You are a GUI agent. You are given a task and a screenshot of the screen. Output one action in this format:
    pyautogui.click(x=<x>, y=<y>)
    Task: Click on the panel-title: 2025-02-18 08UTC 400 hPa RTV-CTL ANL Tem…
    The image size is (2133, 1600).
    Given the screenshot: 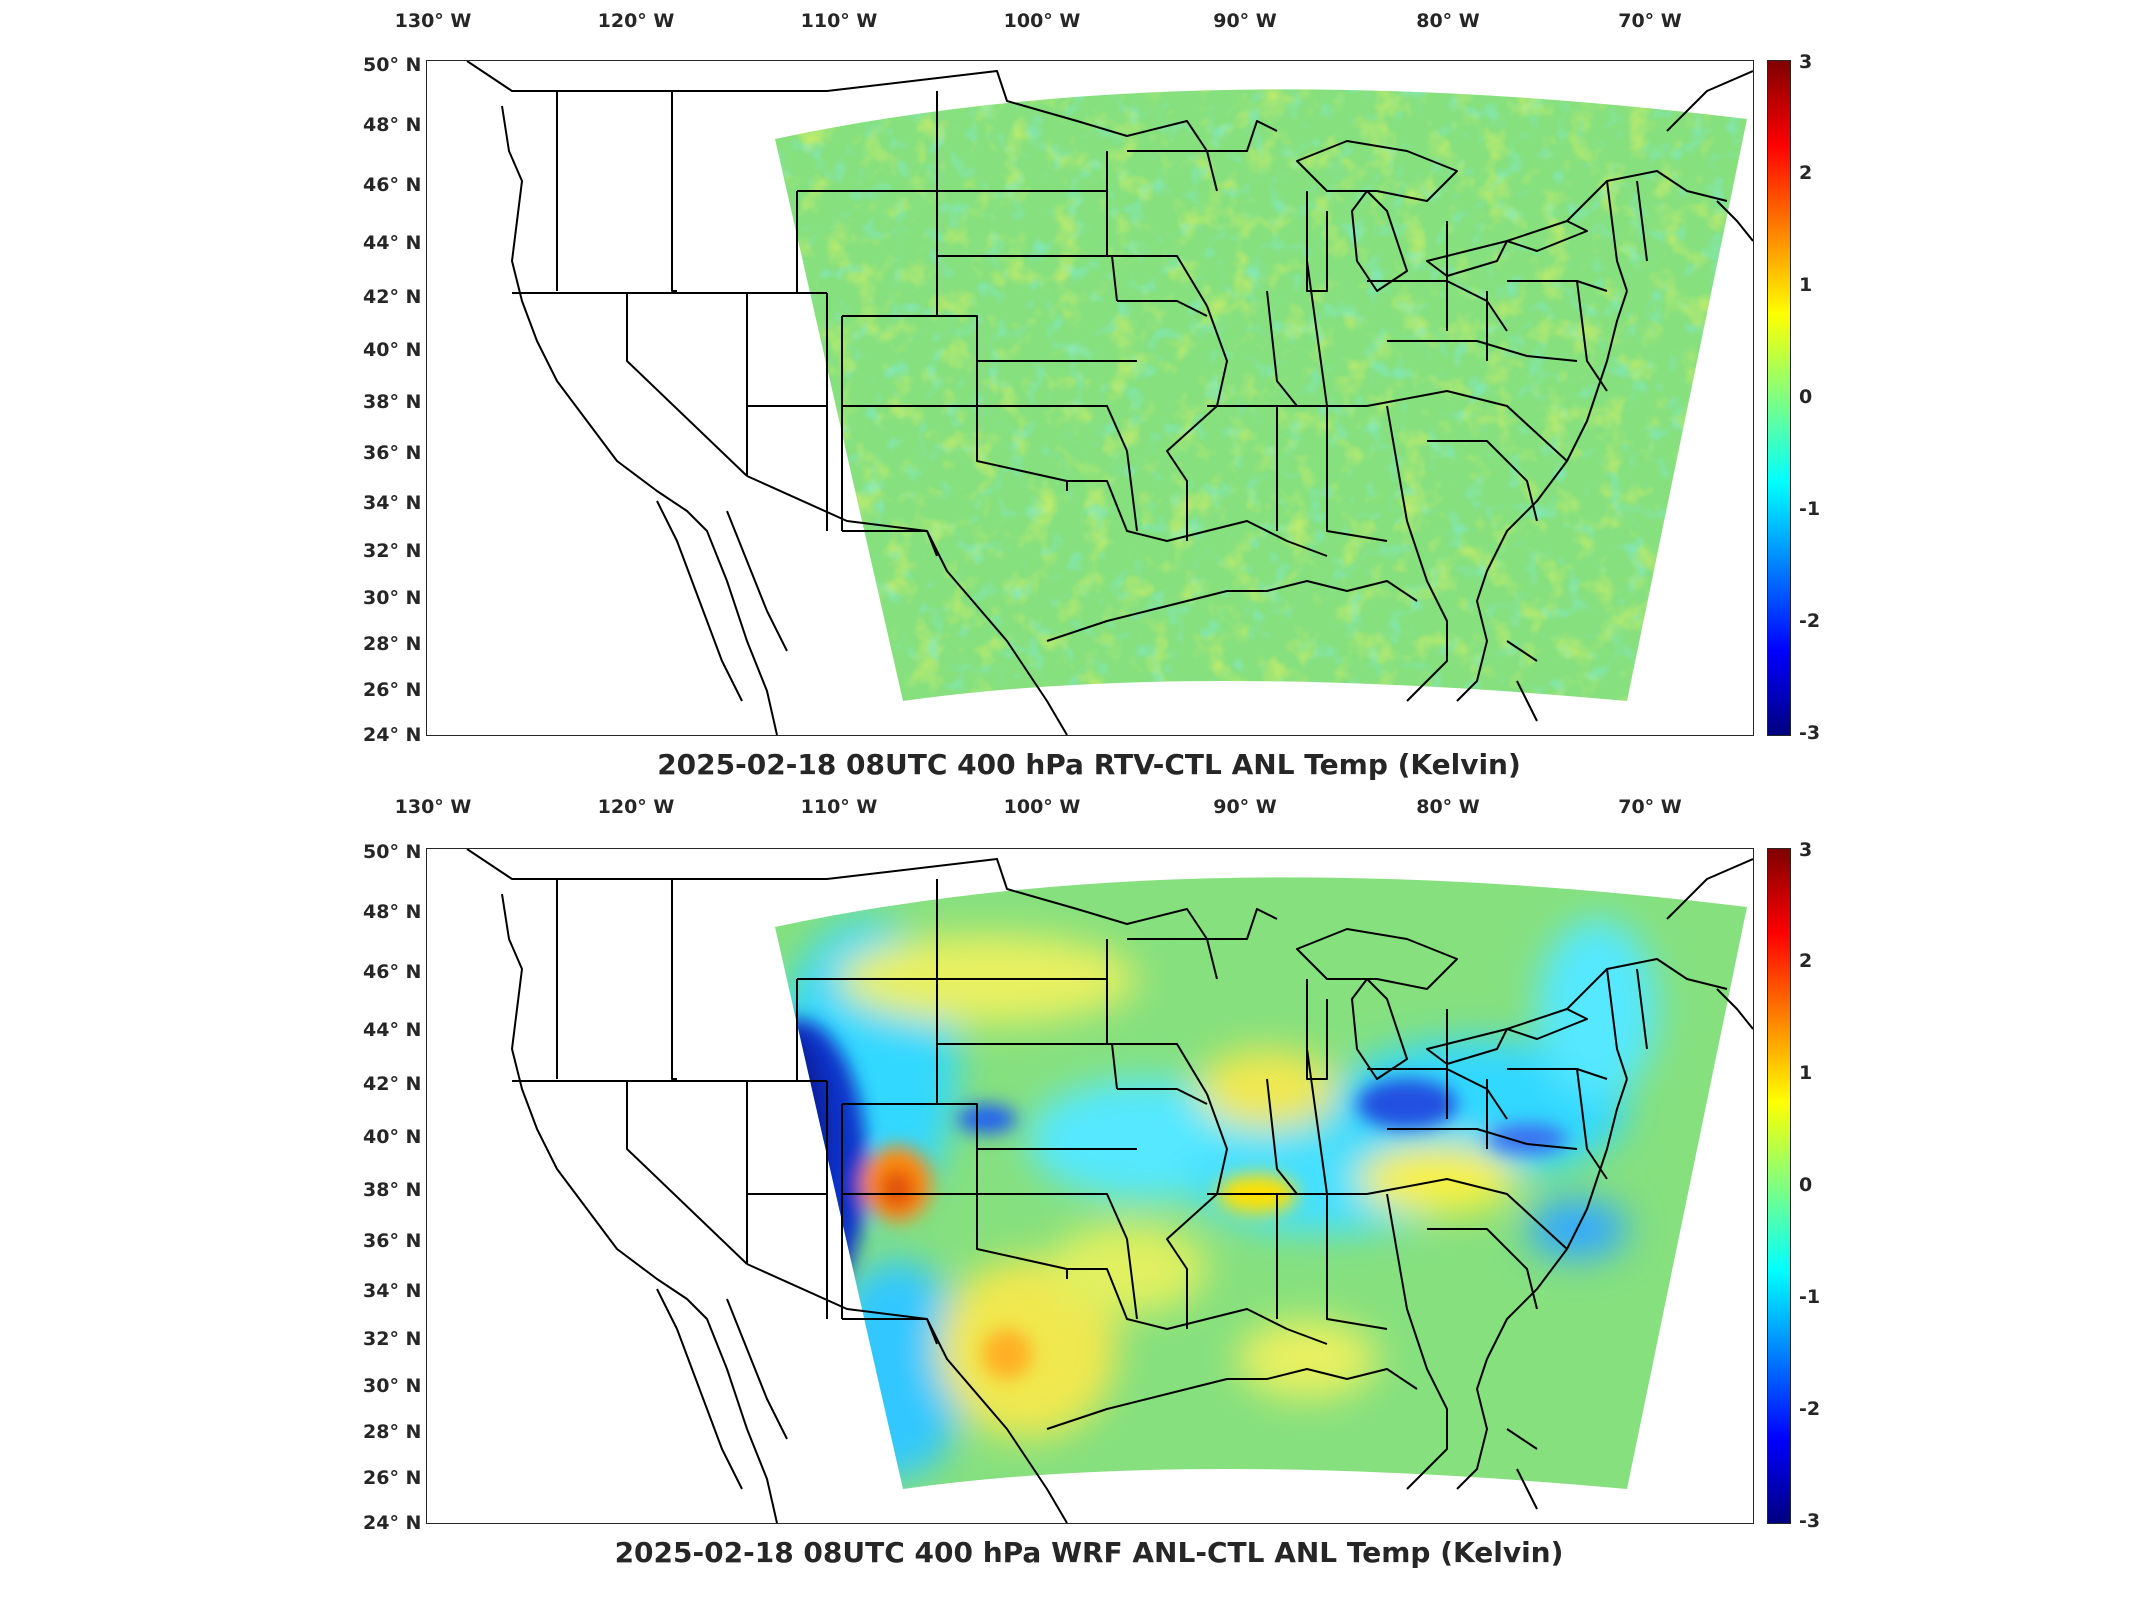 What is the action you would take?
    pyautogui.click(x=1089, y=764)
    